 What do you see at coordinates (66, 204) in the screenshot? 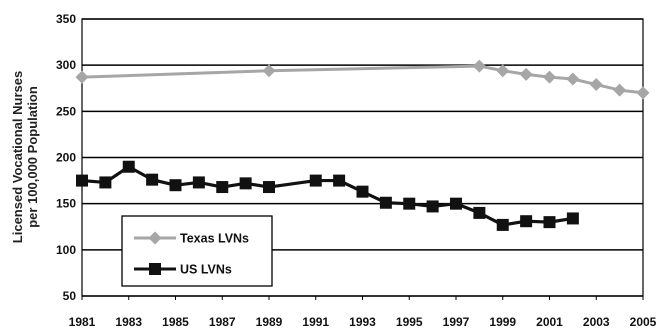
I see `y-tick-label: 150` at bounding box center [66, 204].